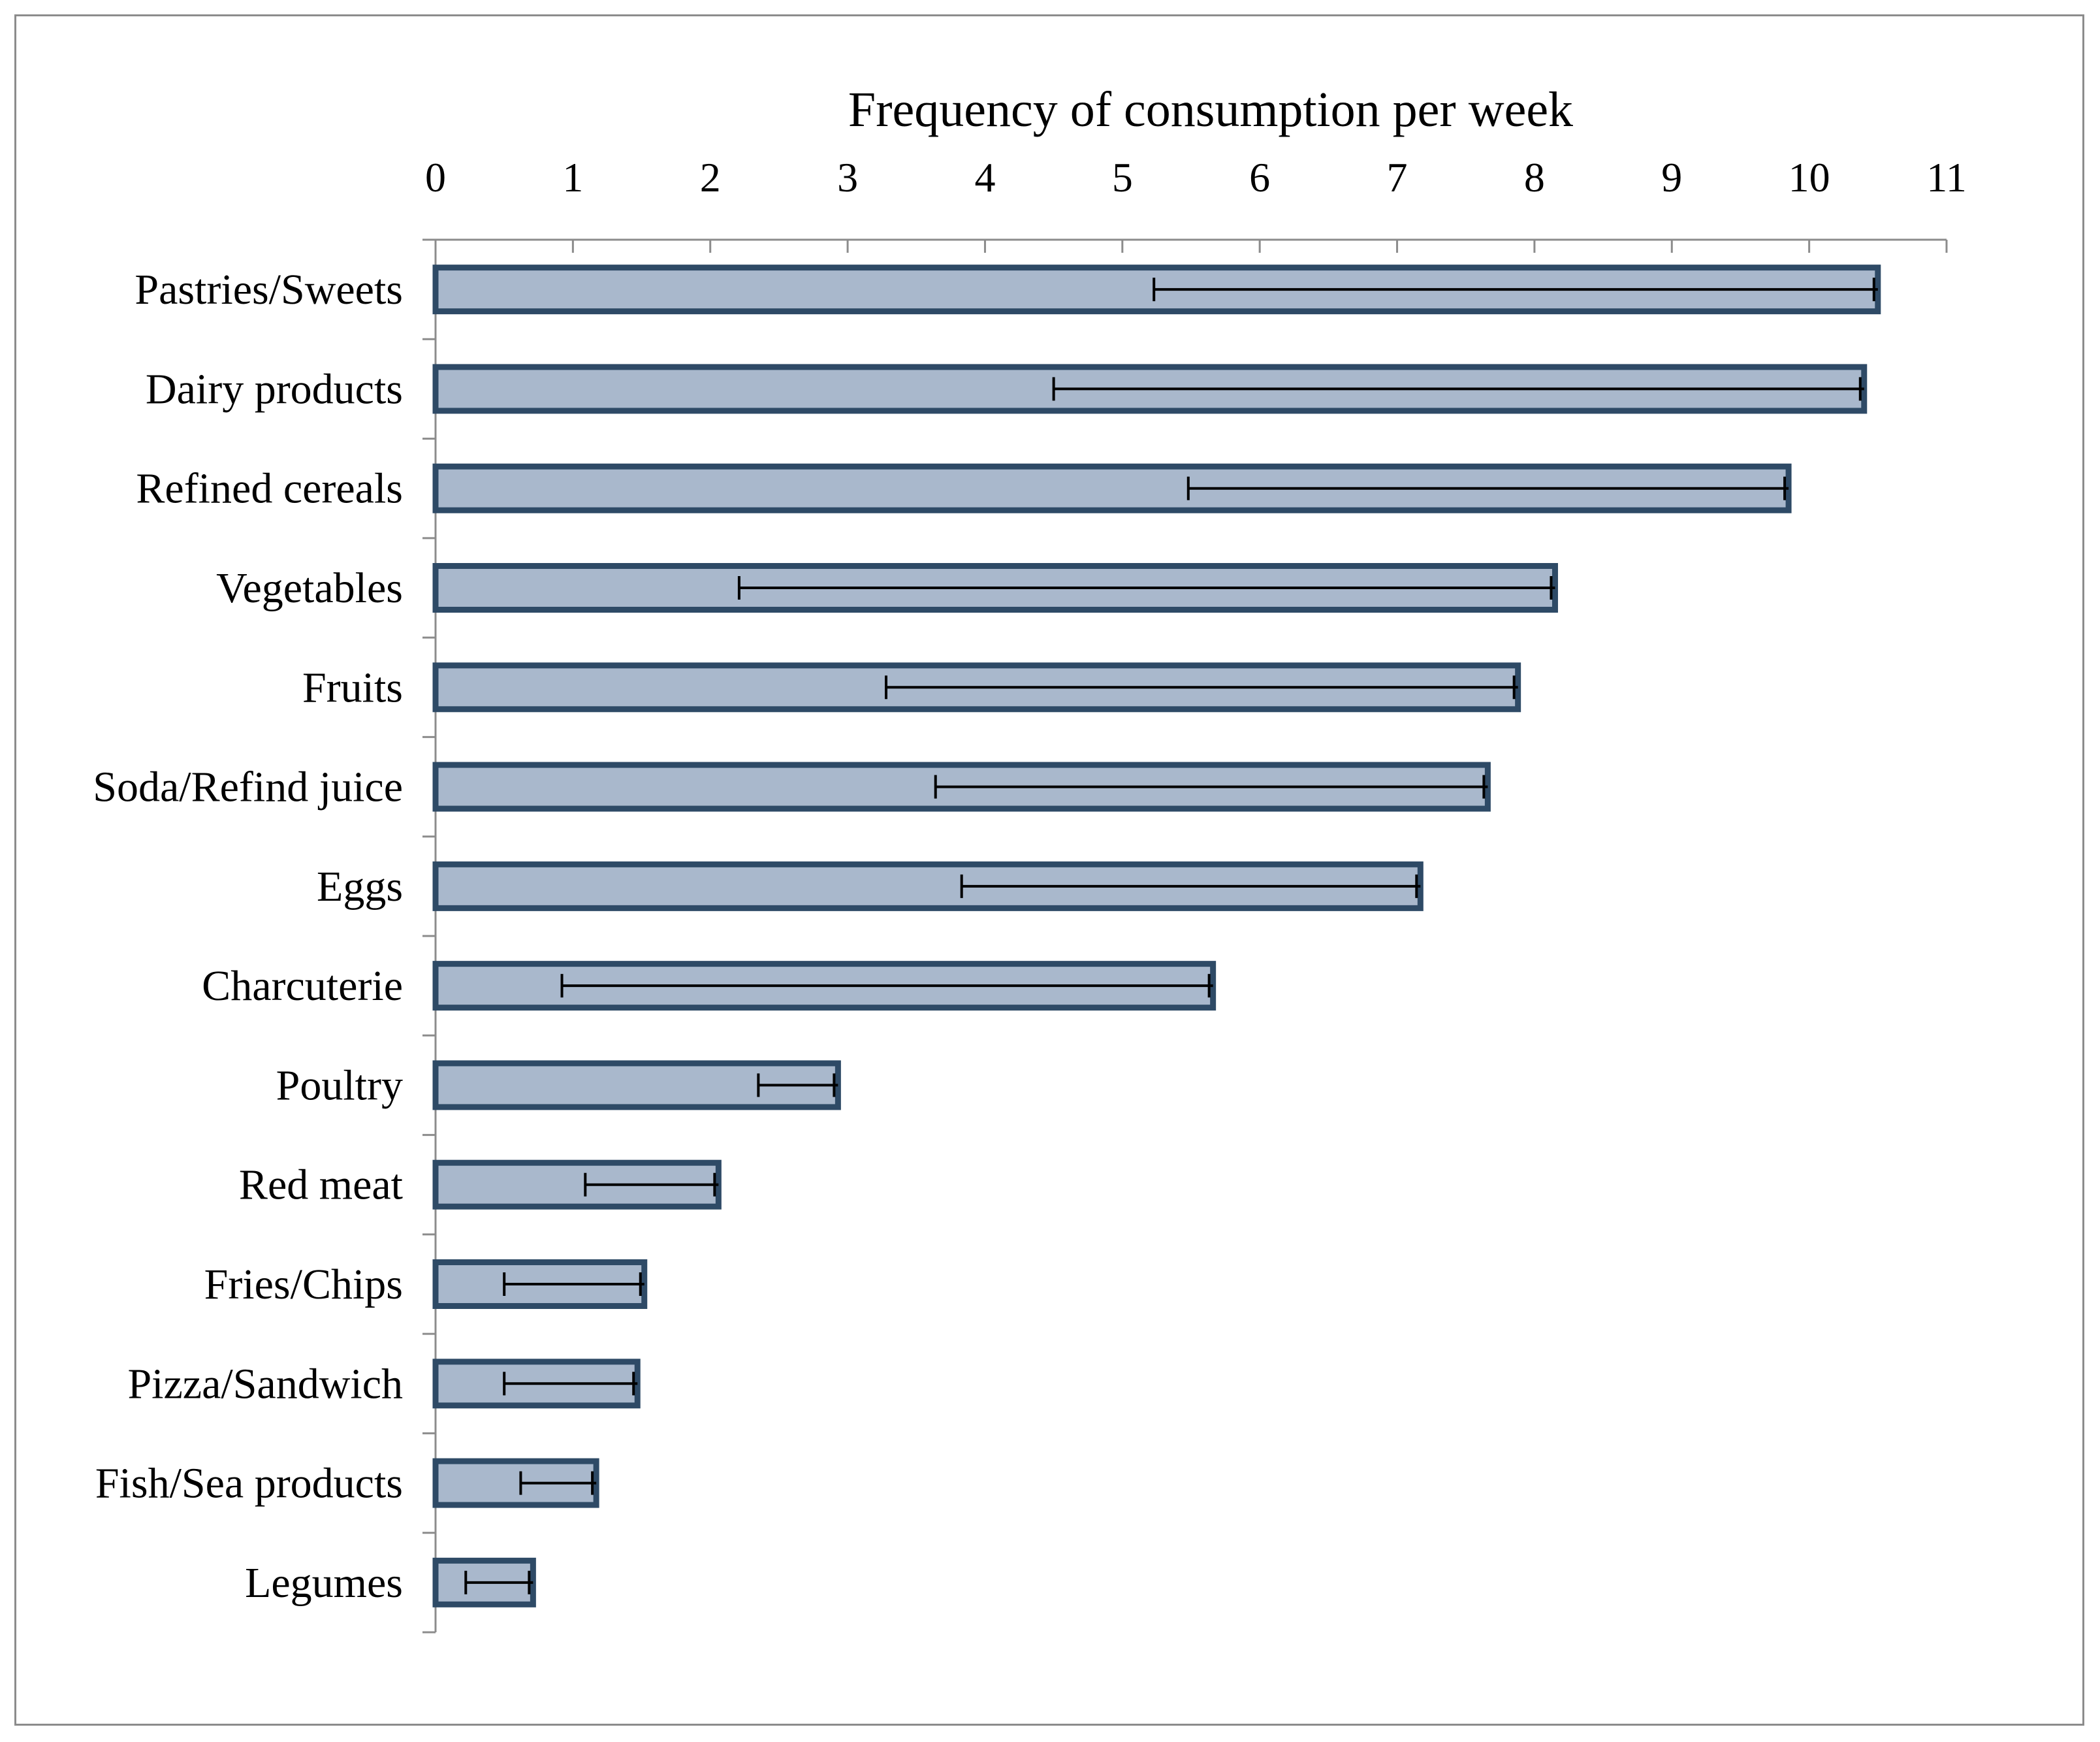 This screenshot has width=2100, height=1742. What do you see at coordinates (847, 177) in the screenshot?
I see `x-tick-label: 3` at bounding box center [847, 177].